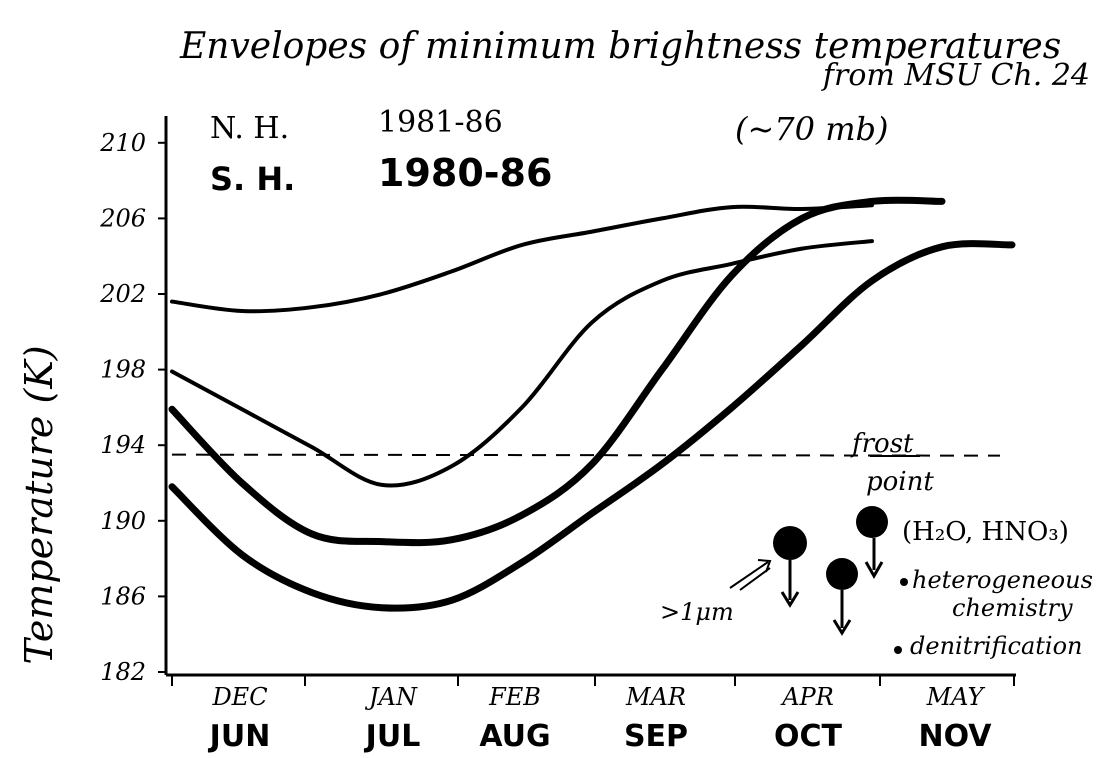  Describe the element at coordinates (586, 455) in the screenshot. I see `frost-point-line` at that location.